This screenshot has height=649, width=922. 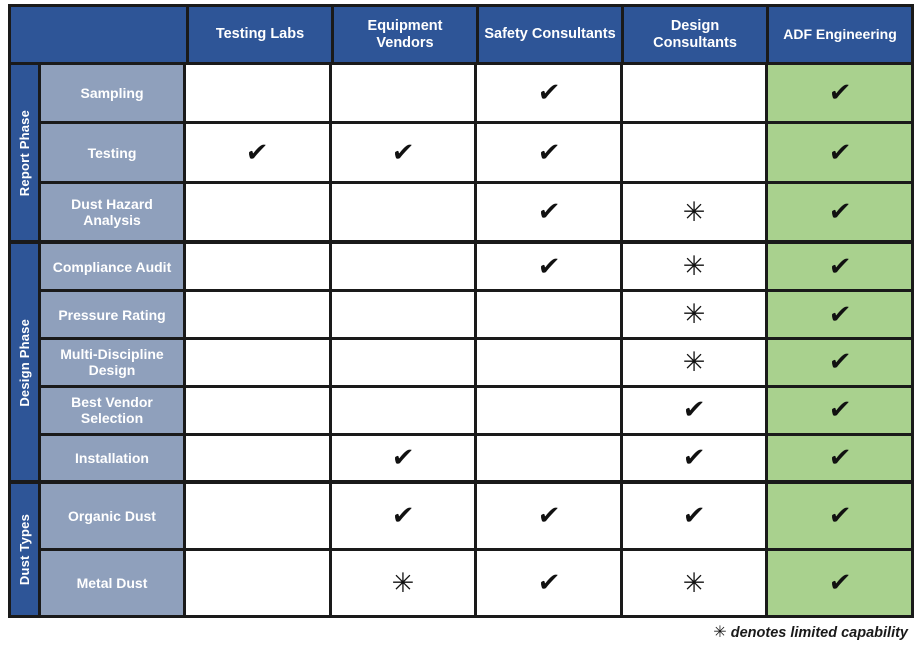 What do you see at coordinates (547, 93) in the screenshot?
I see `cell-sampling-safety-consultants: ✔` at bounding box center [547, 93].